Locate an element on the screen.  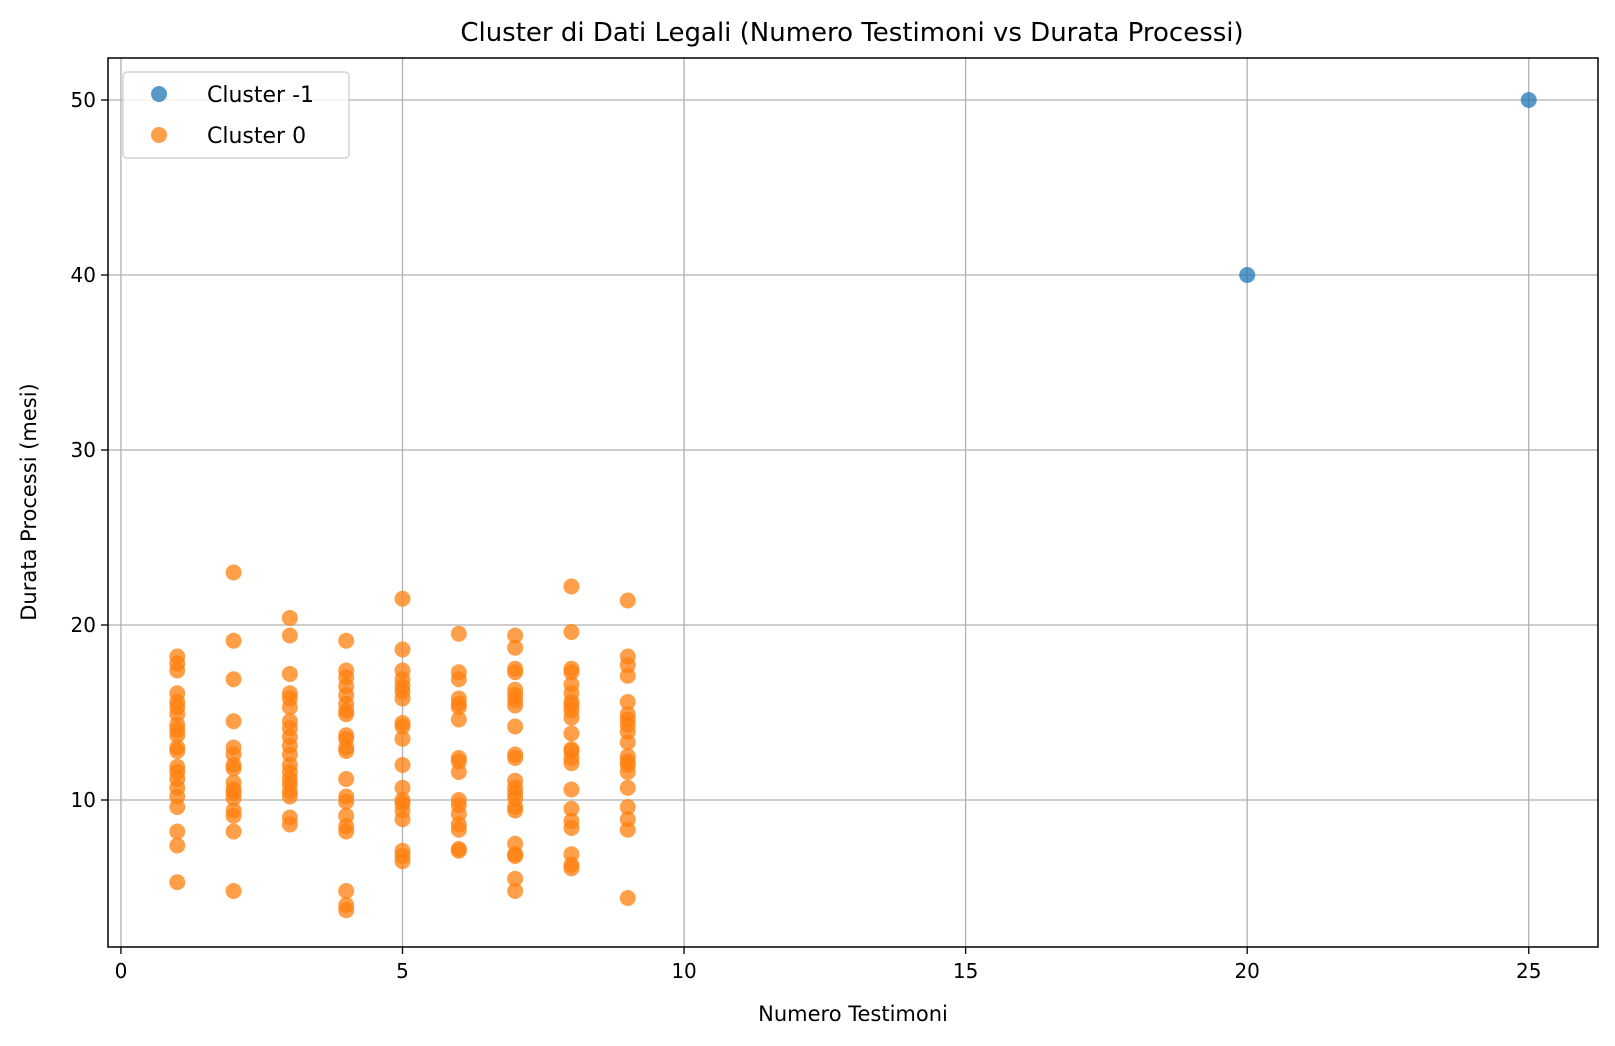
x-tick-label: 25 is located at coordinates (1528, 971).